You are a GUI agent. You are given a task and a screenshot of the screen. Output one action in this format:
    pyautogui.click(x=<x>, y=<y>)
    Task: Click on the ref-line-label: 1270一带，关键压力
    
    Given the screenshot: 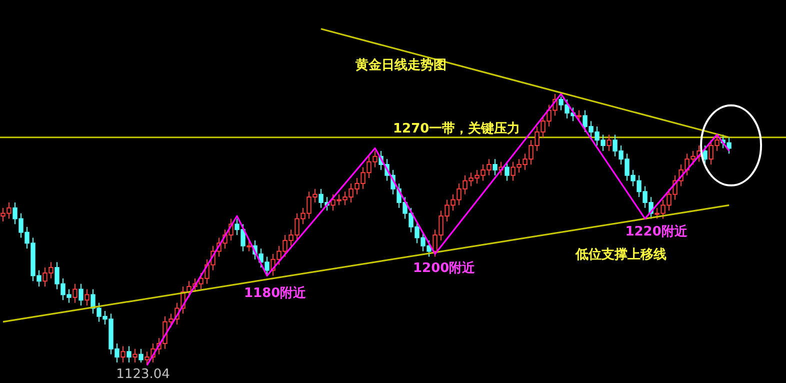 What is the action you would take?
    pyautogui.click(x=456, y=128)
    